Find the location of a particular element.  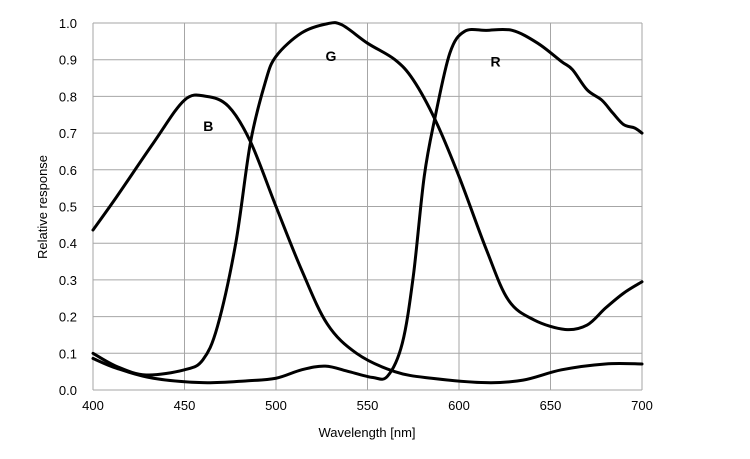

x-tick-label: 550 is located at coordinates (368, 405).